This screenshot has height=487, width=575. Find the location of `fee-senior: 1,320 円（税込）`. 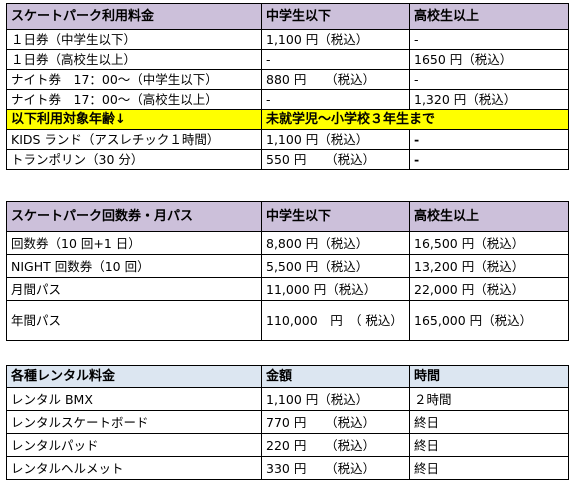

fee-senior: 1,320 円（税込） is located at coordinates (489, 99).